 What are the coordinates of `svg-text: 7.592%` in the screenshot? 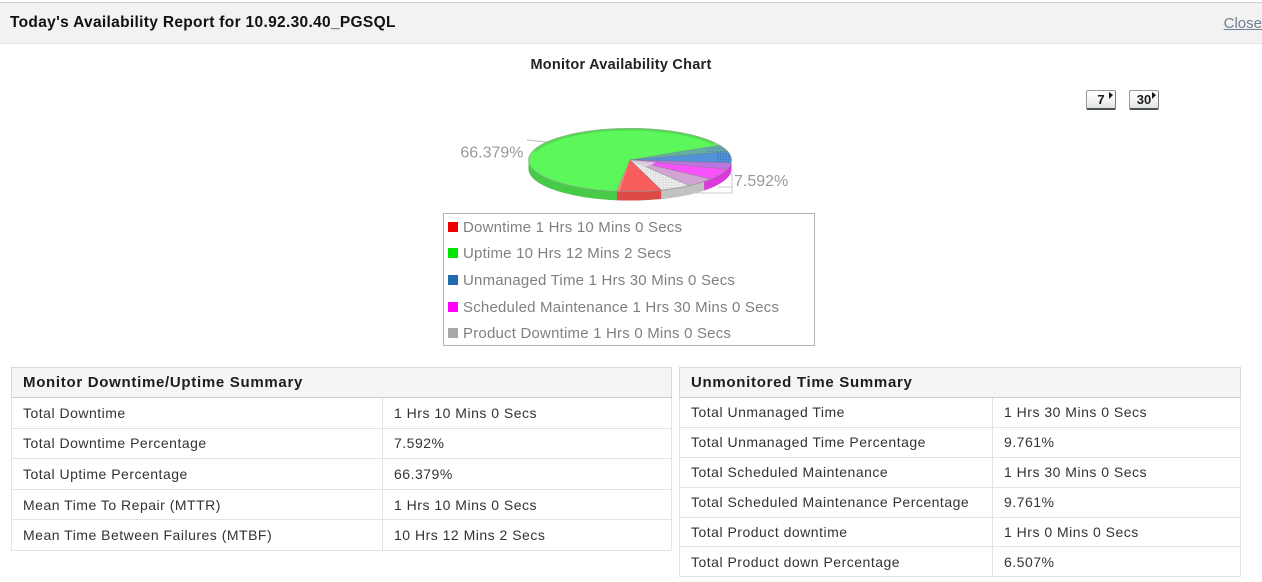 It's located at (761, 181).